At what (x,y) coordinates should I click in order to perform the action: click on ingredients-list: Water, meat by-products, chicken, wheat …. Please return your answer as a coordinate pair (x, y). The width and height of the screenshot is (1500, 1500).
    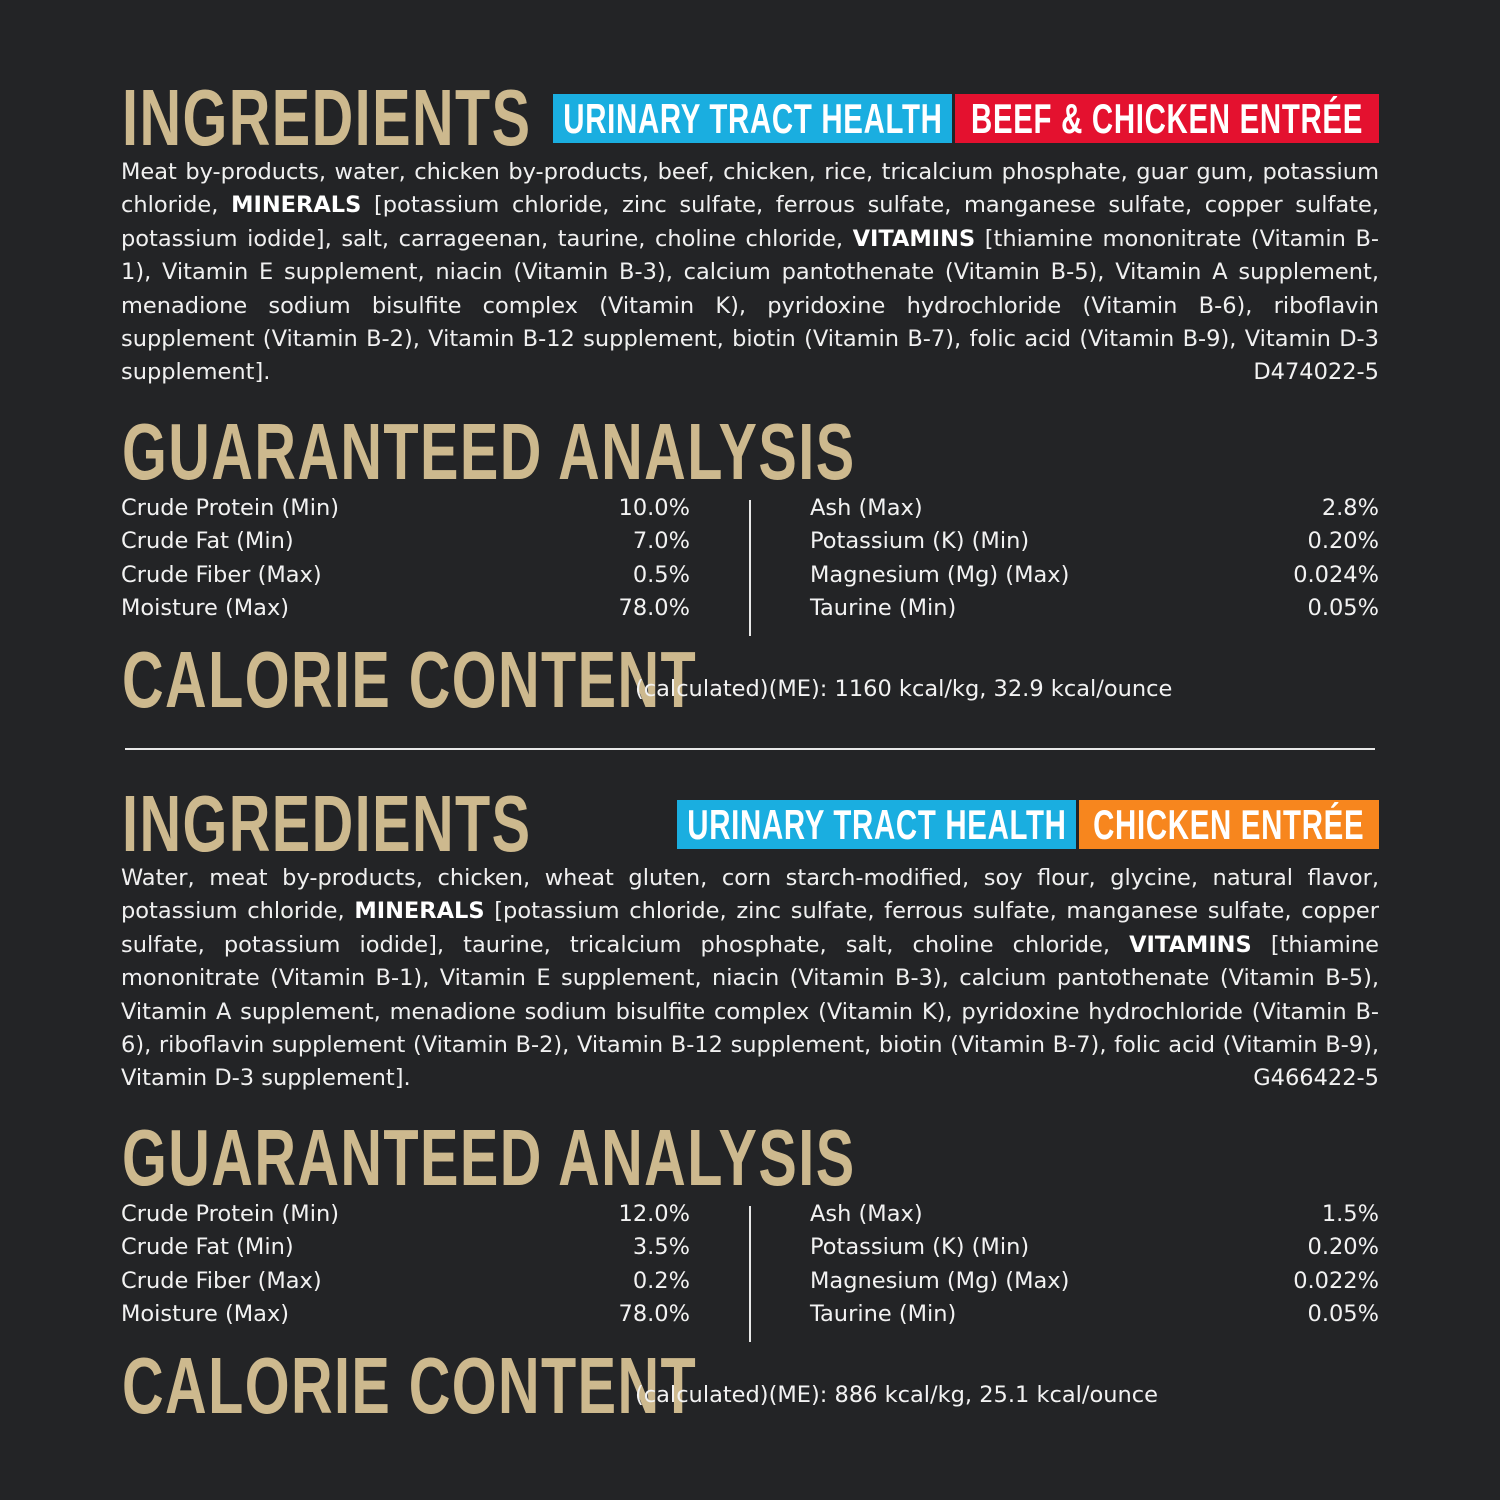
    Looking at the image, I should click on (750, 979).